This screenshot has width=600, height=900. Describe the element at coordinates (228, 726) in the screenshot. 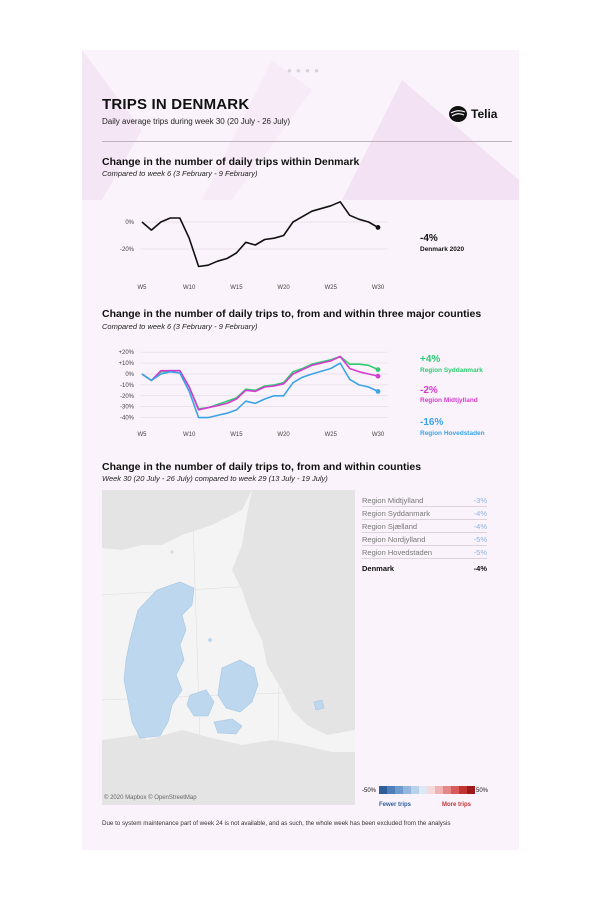

I see `lolland-region` at that location.